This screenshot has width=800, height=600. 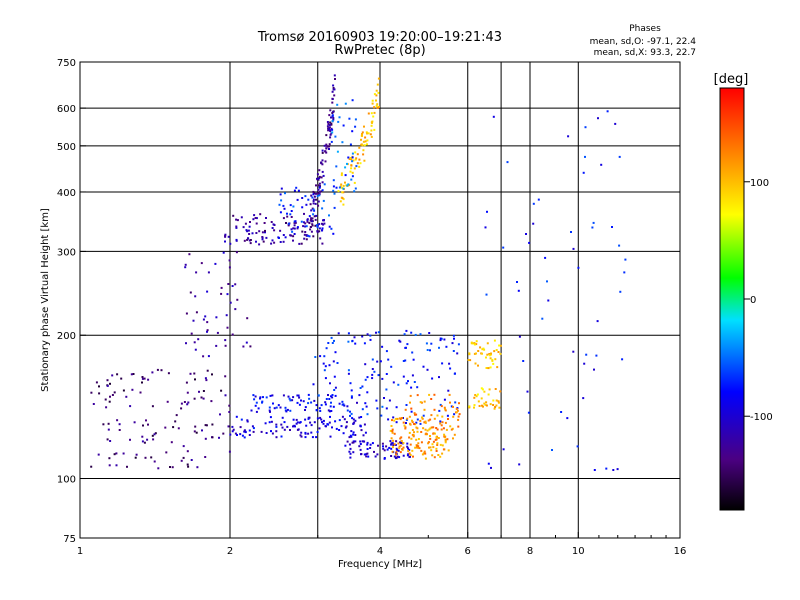 What do you see at coordinates (530, 551) in the screenshot?
I see `x-tick-label: 8` at bounding box center [530, 551].